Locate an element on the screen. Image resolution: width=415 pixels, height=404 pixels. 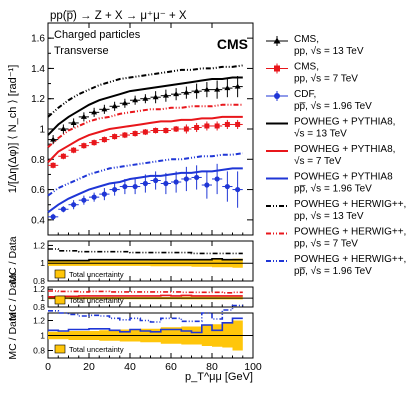
legend-entry-py7: POWHEG + PYTHIA8,√s = 7 TeV is located at coordinates (330, 155).